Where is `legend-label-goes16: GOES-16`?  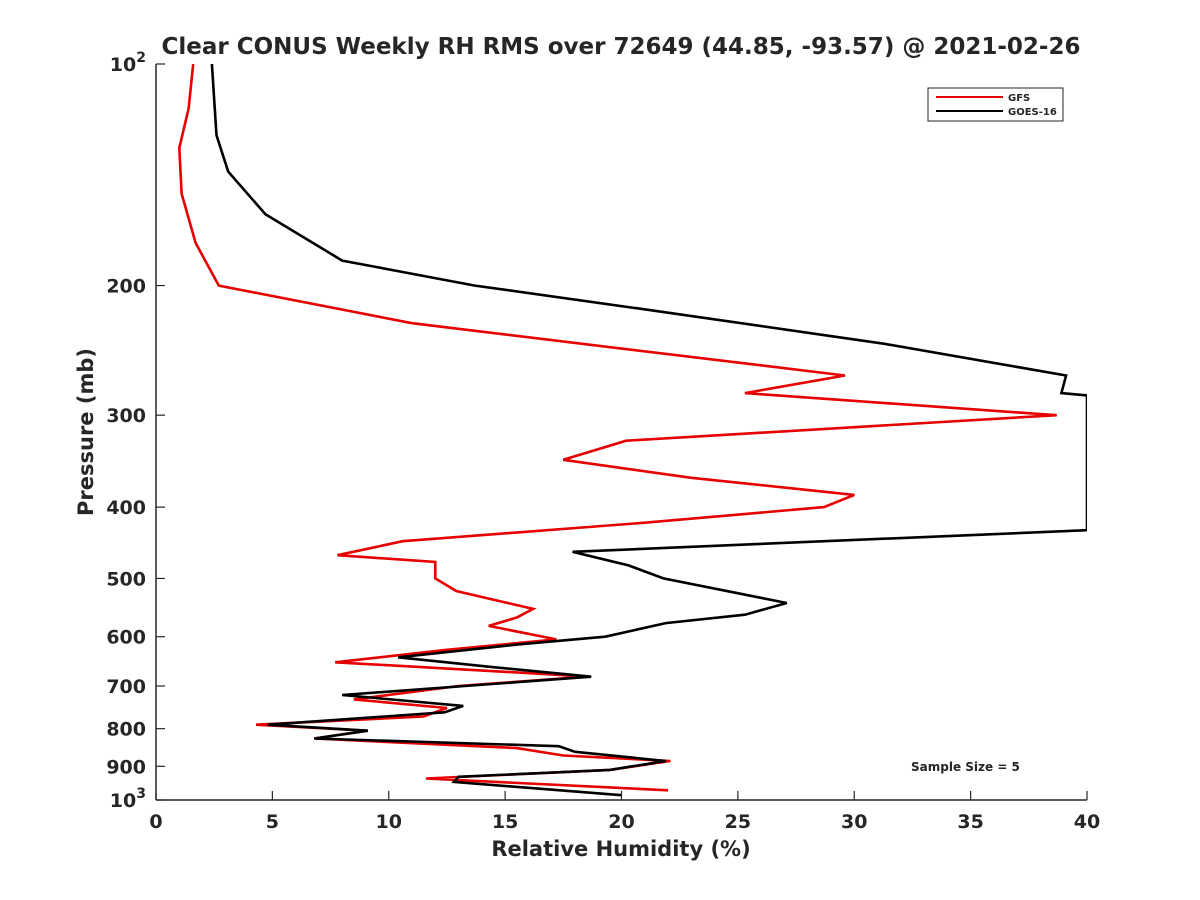 legend-label-goes16: GOES-16 is located at coordinates (1032, 112).